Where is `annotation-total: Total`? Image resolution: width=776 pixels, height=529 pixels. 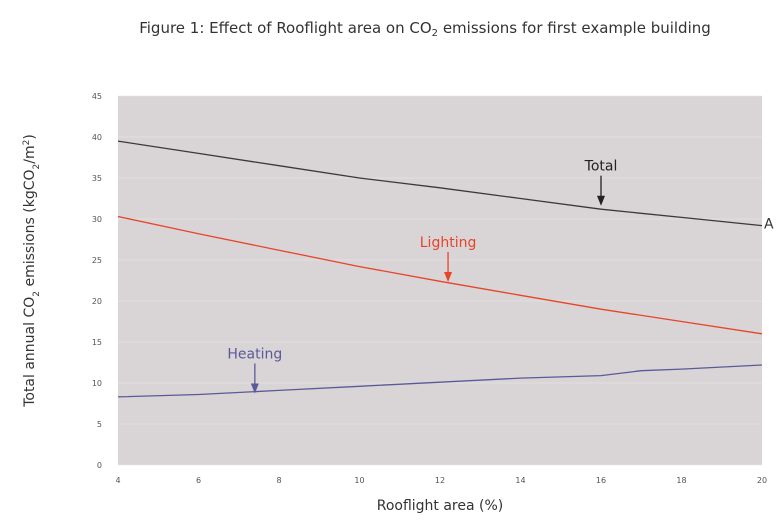 annotation-total: Total is located at coordinates (601, 182).